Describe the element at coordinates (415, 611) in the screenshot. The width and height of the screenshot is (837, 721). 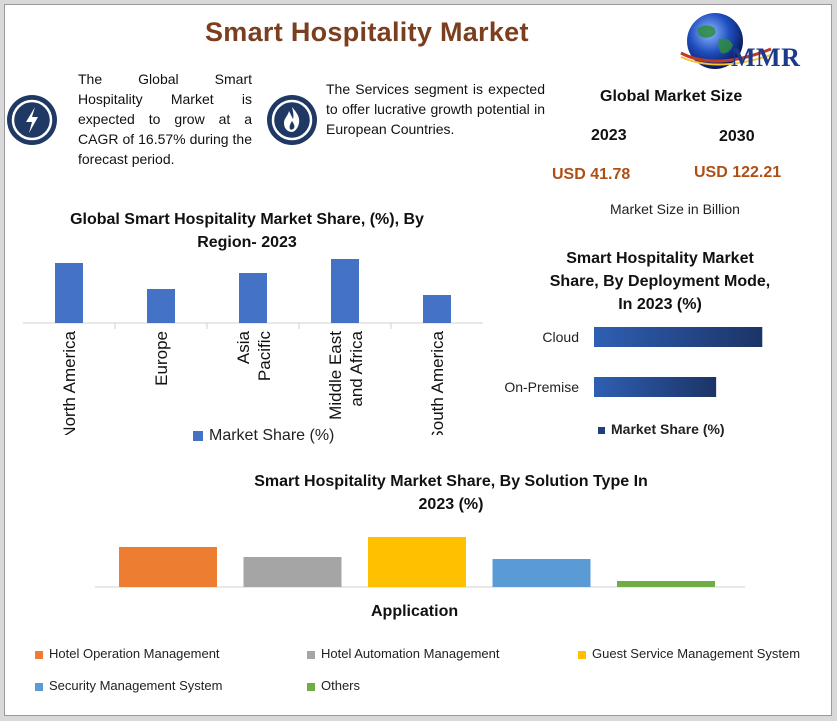
I see `solution-xlabel: Application` at that location.